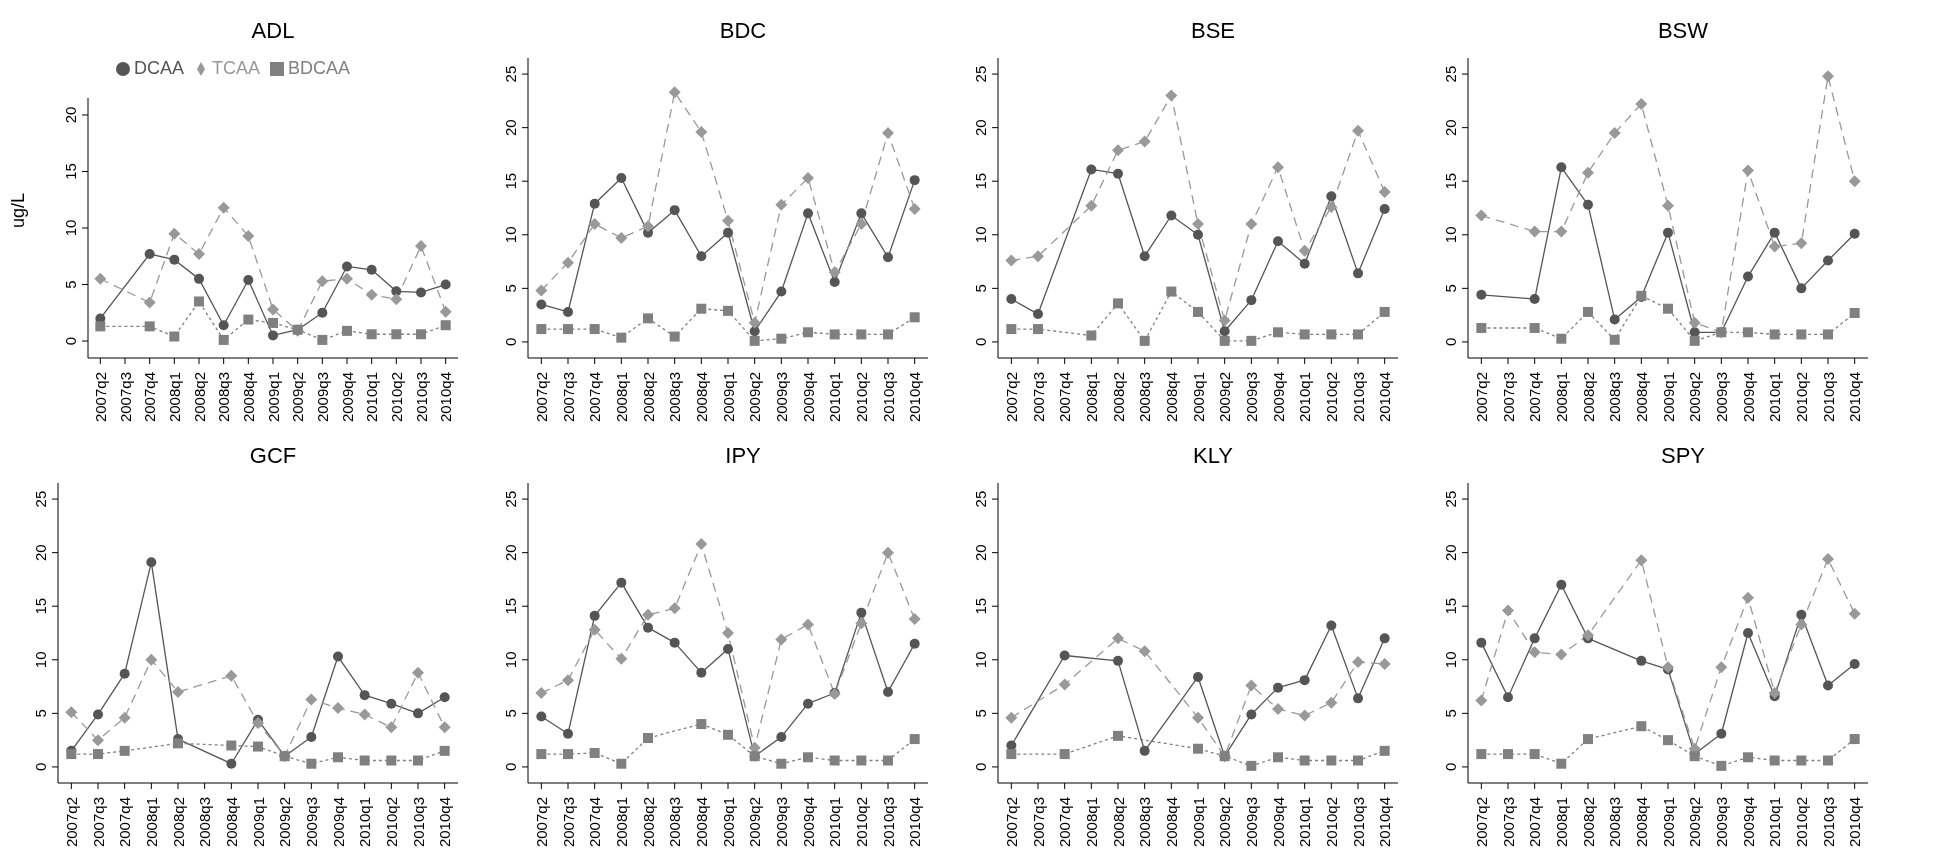 Image resolution: width=1948 pixels, height=867 pixels. What do you see at coordinates (743, 456) in the screenshot?
I see `chart-title: IPY` at bounding box center [743, 456].